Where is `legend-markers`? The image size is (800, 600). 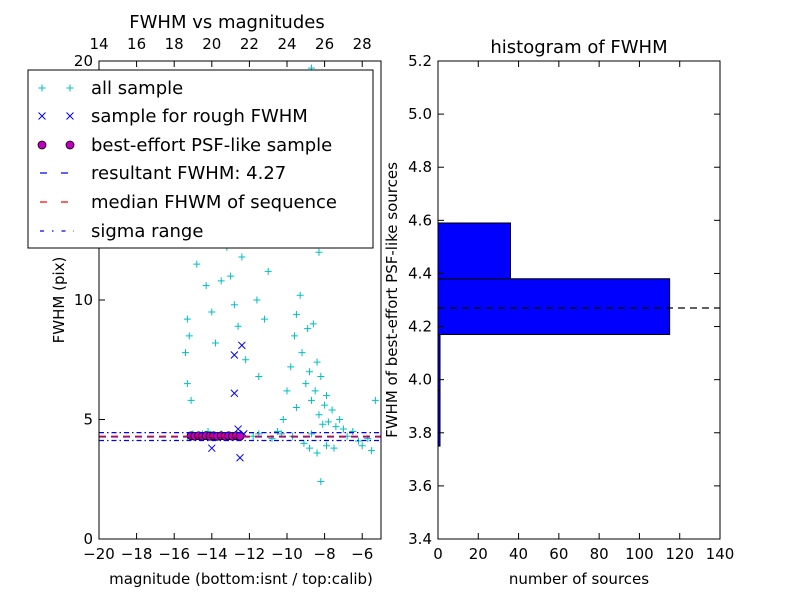 legend-markers is located at coordinates (56, 158).